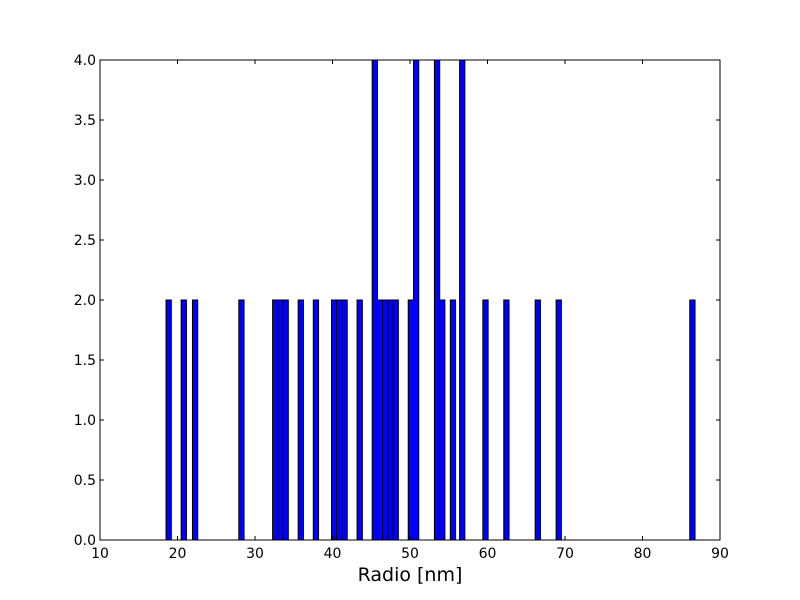 This screenshot has width=800, height=600. I want to click on x-tick-label: 70, so click(565, 554).